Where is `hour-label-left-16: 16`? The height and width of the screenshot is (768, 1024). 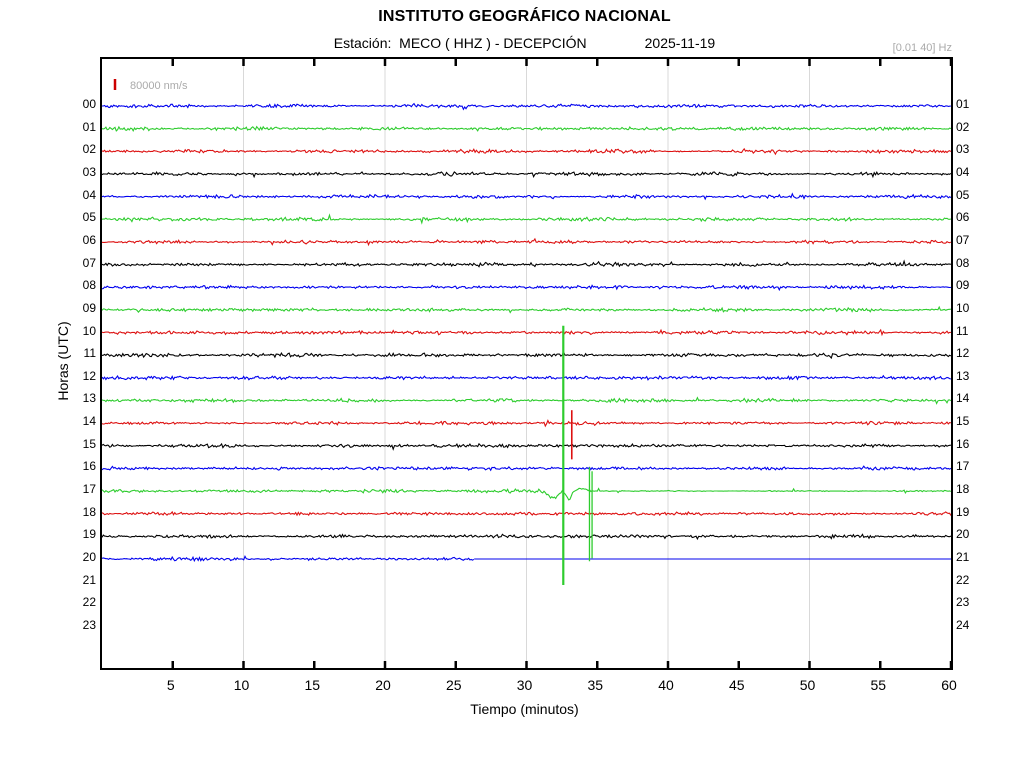 hour-label-left-16: 16 is located at coordinates (89, 466).